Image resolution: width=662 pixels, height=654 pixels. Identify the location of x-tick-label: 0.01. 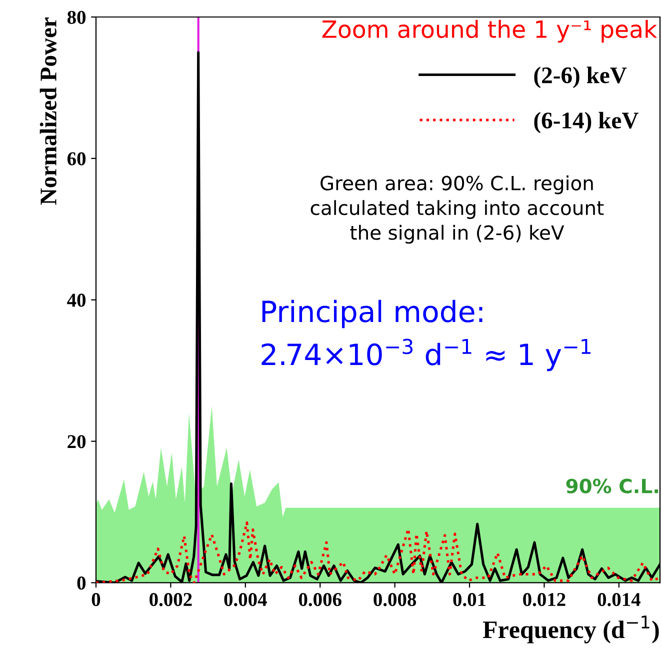
(469, 599).